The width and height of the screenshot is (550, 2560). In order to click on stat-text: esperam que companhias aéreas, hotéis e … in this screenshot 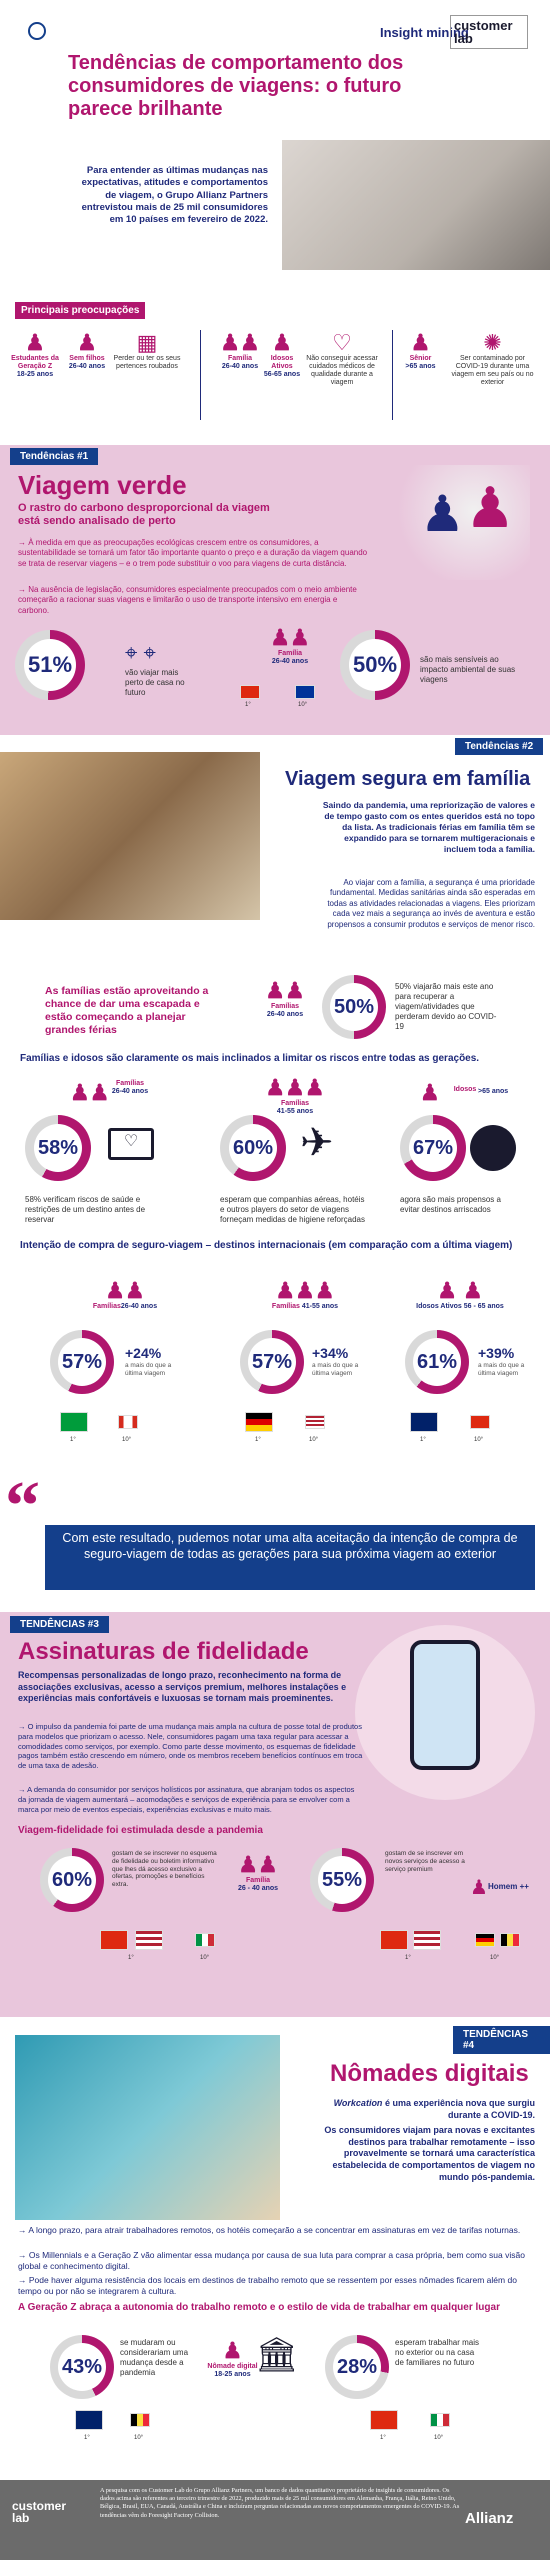, I will do `click(292, 1209)`.